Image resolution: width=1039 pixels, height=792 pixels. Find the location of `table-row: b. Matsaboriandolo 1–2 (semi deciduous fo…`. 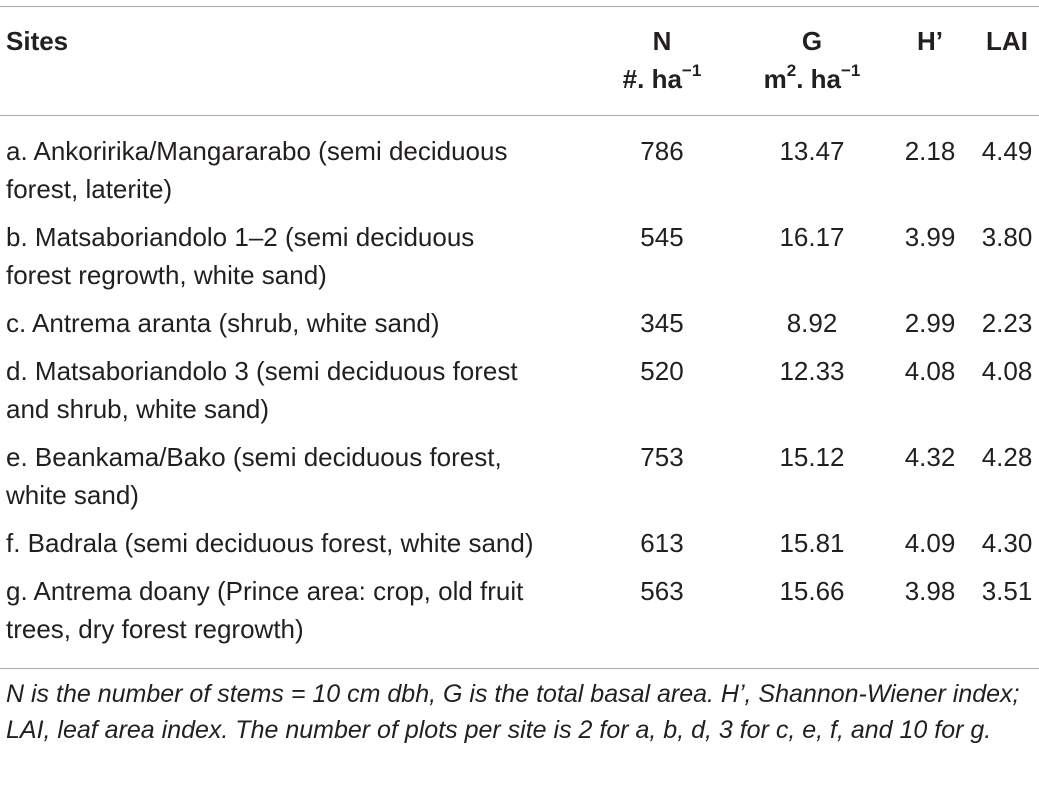

table-row: b. Matsaboriandolo 1–2 (semi deciduous fo… is located at coordinates (519, 256).